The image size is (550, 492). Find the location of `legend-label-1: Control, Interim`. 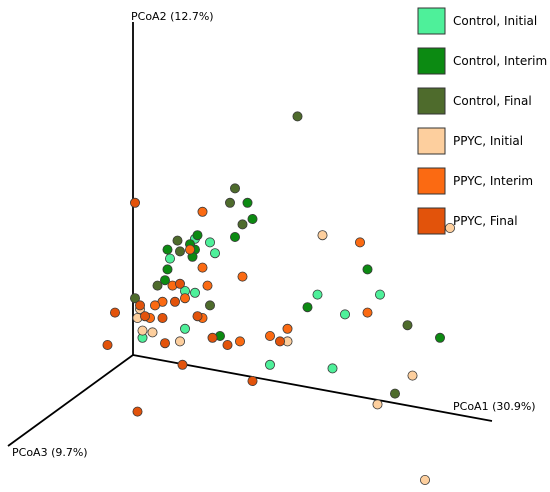

legend-label-1: Control, Interim is located at coordinates (500, 61).